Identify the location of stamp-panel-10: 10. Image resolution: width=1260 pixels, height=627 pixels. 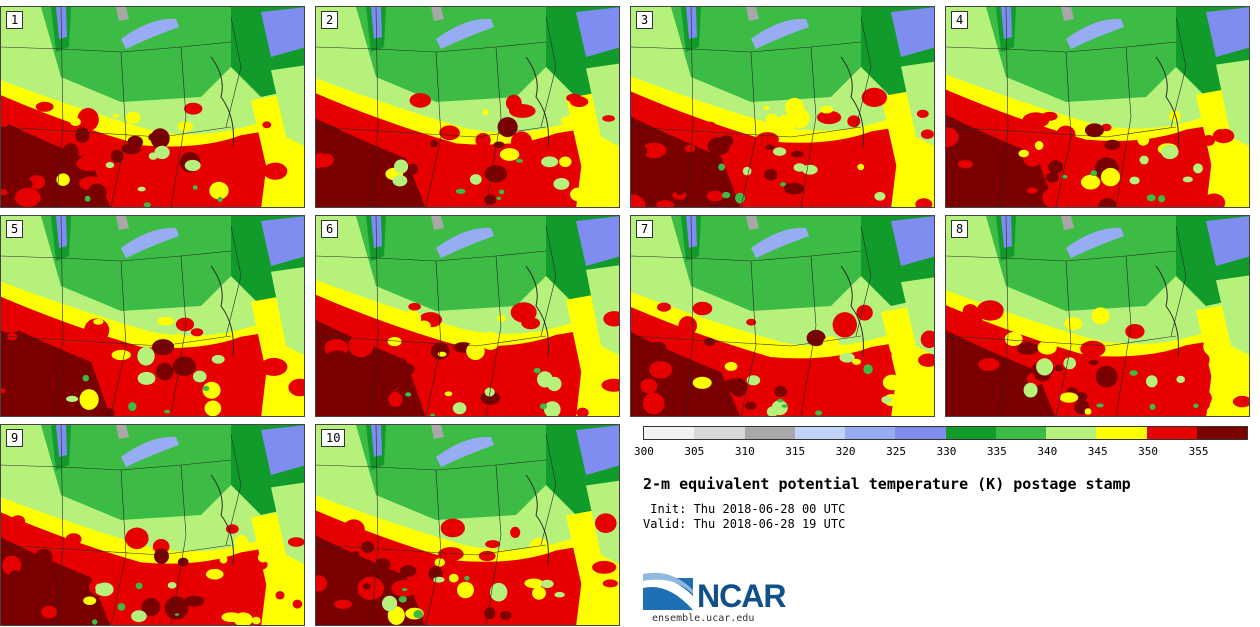
(467, 525).